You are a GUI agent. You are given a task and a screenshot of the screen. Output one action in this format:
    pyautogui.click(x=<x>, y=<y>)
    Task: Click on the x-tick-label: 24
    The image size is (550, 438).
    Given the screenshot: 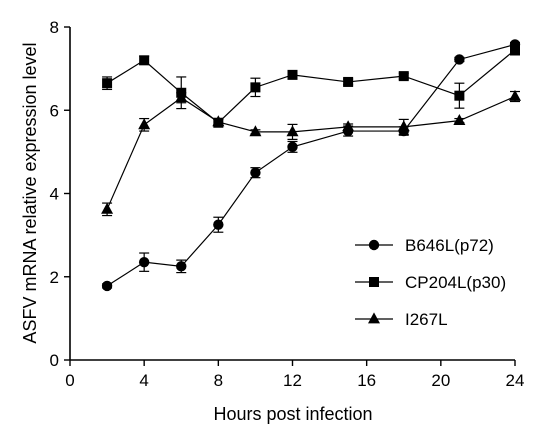 What is the action you would take?
    pyautogui.click(x=515, y=380)
    